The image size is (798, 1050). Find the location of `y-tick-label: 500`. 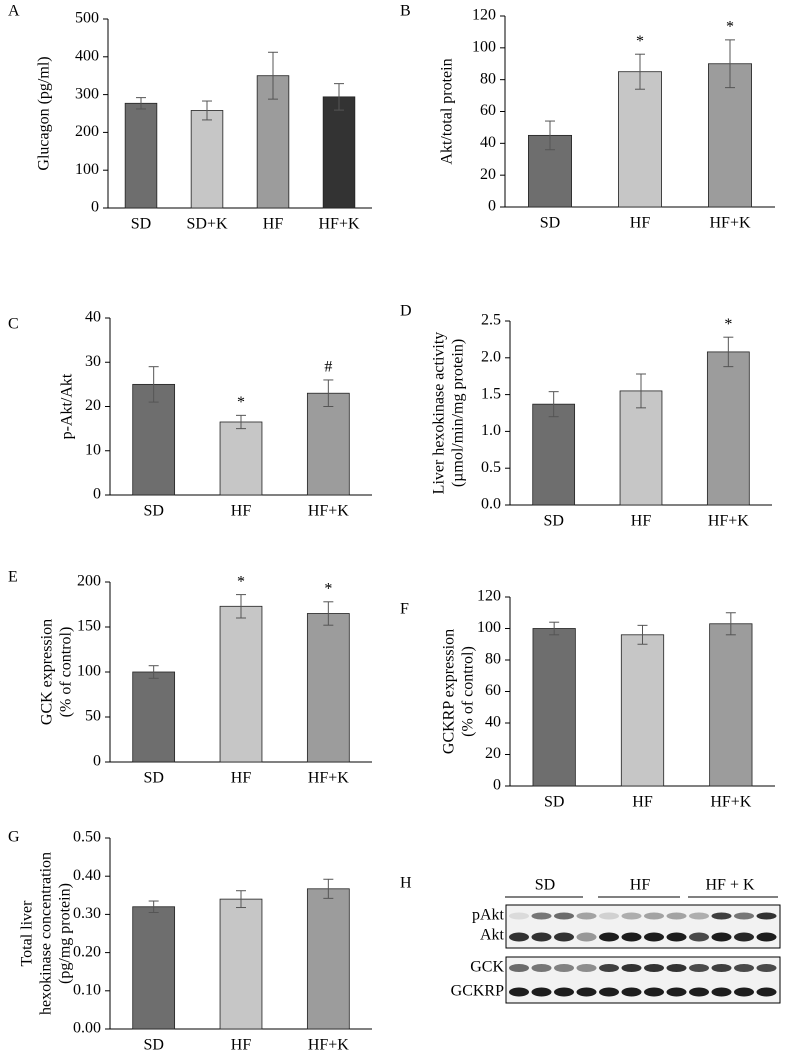

y-tick-label: 500 is located at coordinates (87, 18).